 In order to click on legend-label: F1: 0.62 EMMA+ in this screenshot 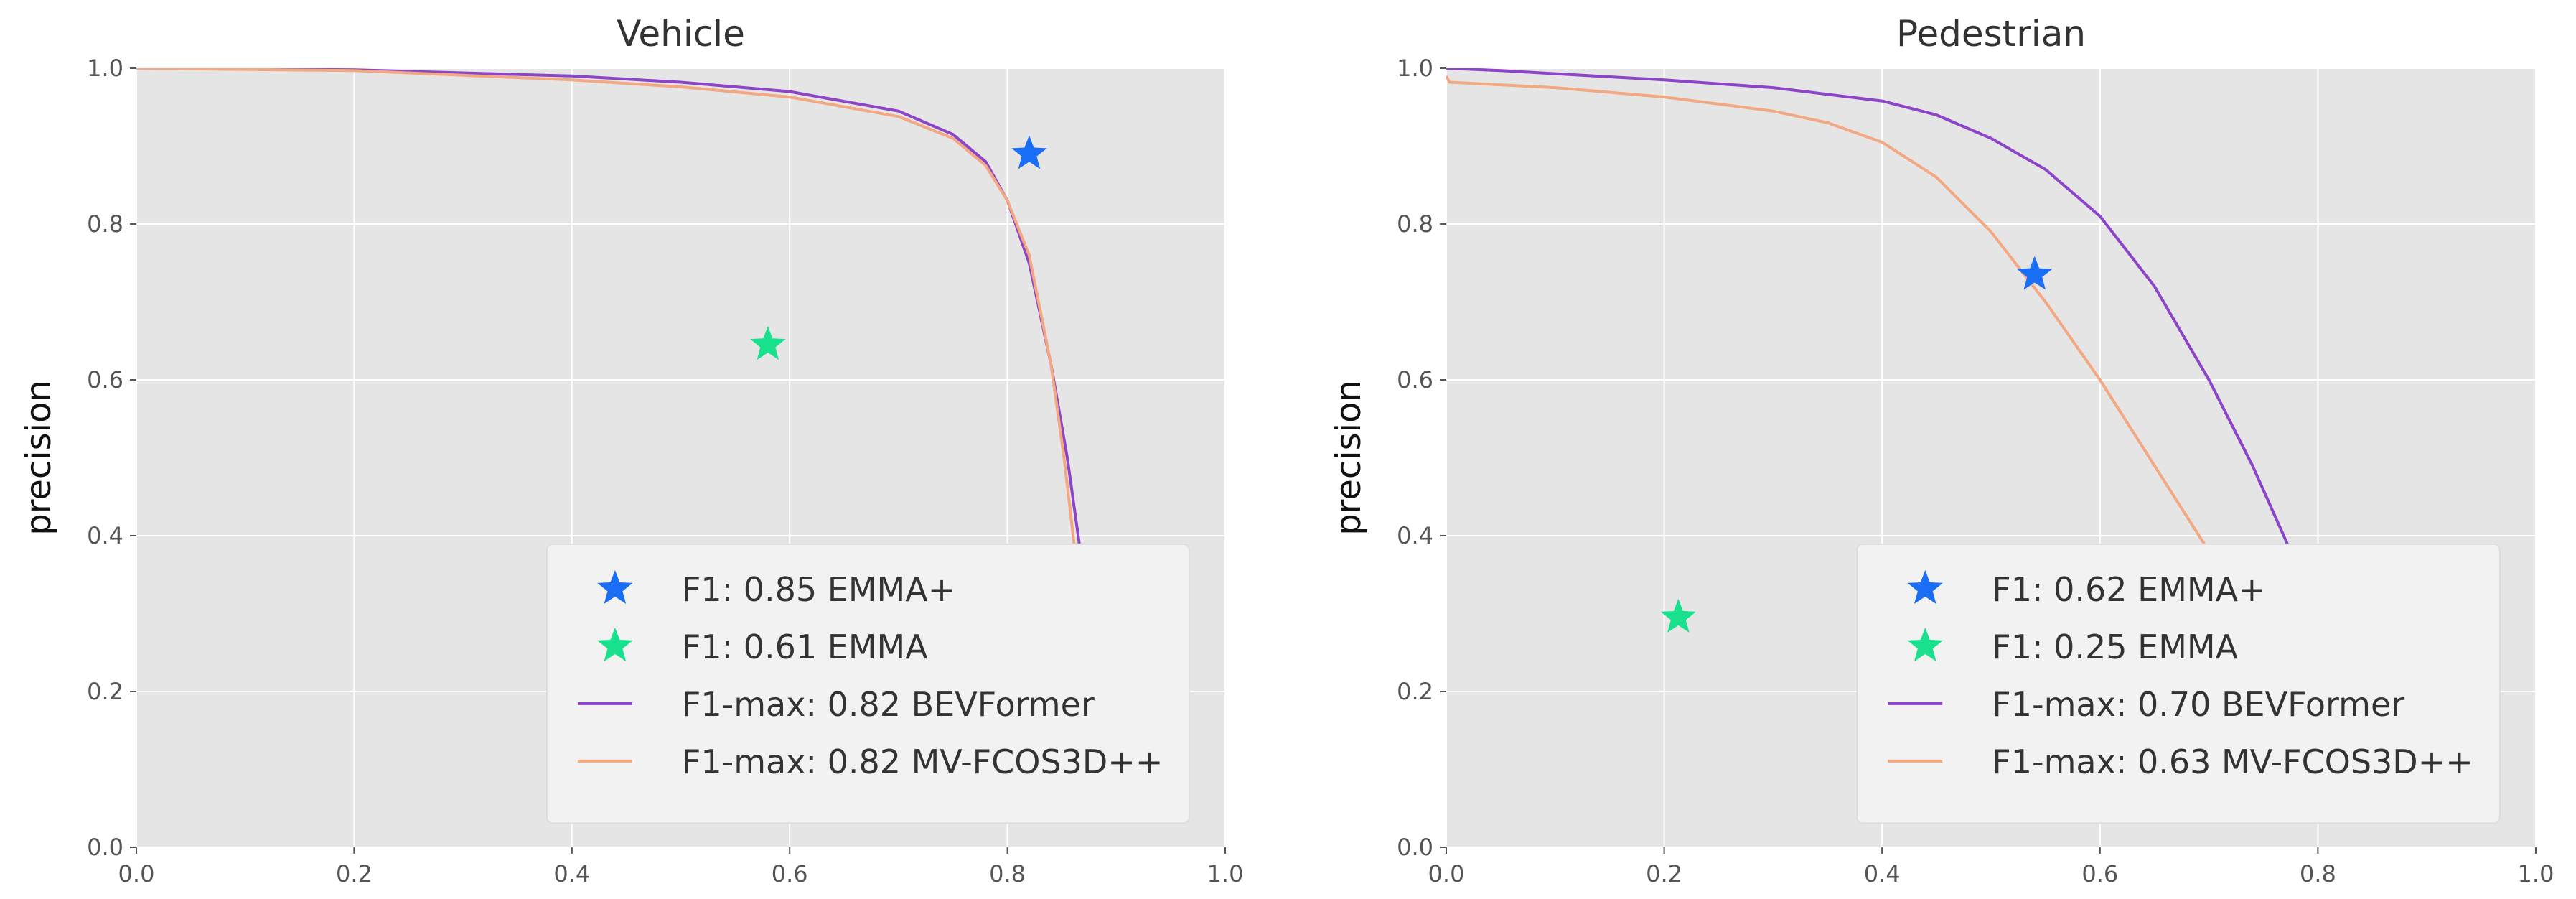, I will do `click(2128, 589)`.